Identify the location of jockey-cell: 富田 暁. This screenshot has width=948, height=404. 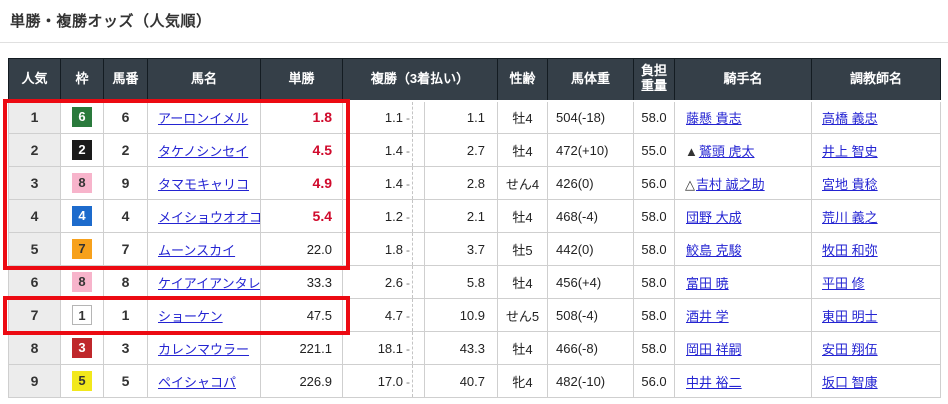
(743, 282).